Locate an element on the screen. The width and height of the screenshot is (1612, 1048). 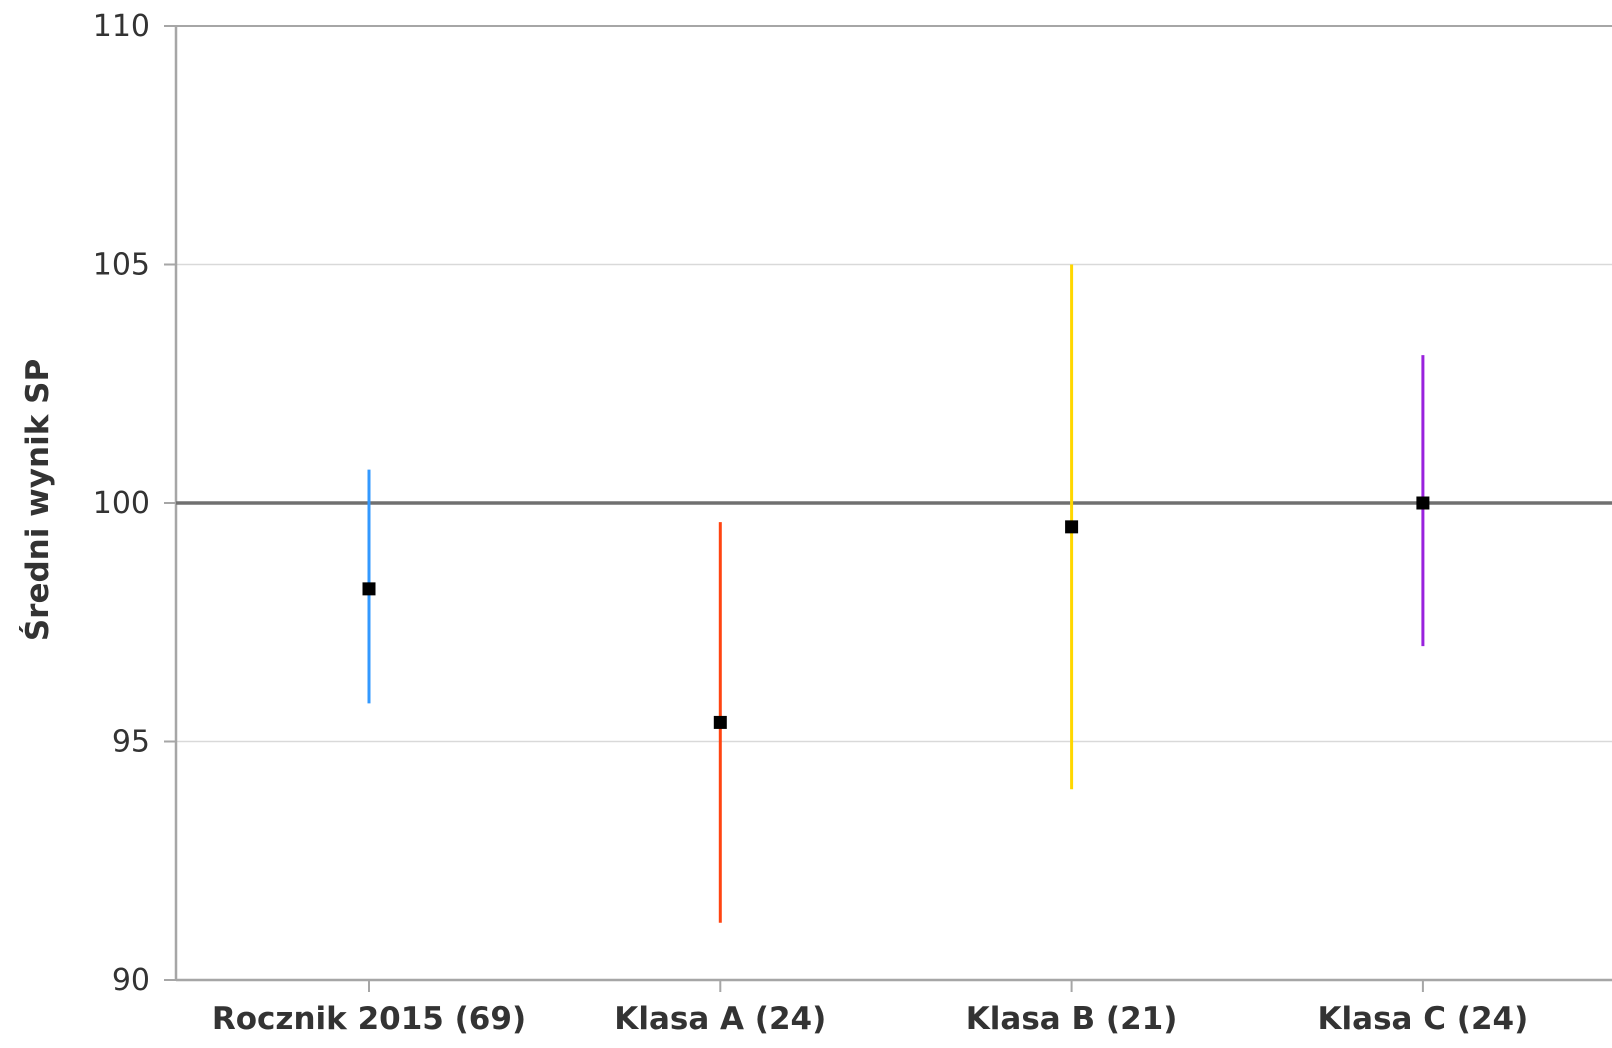
y-tick-label: 90 is located at coordinates (131, 980).